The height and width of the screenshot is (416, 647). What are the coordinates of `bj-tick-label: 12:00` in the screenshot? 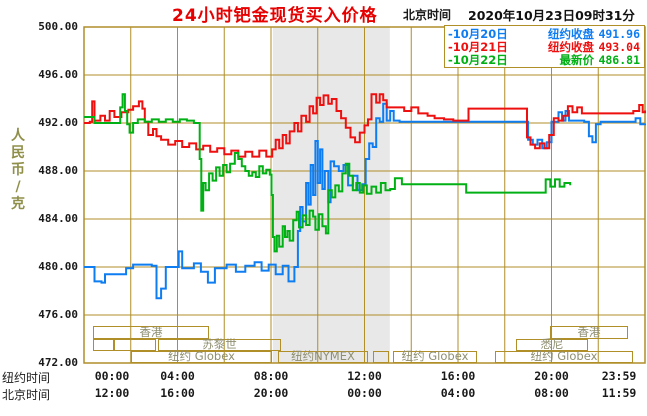 It's located at (112, 393).